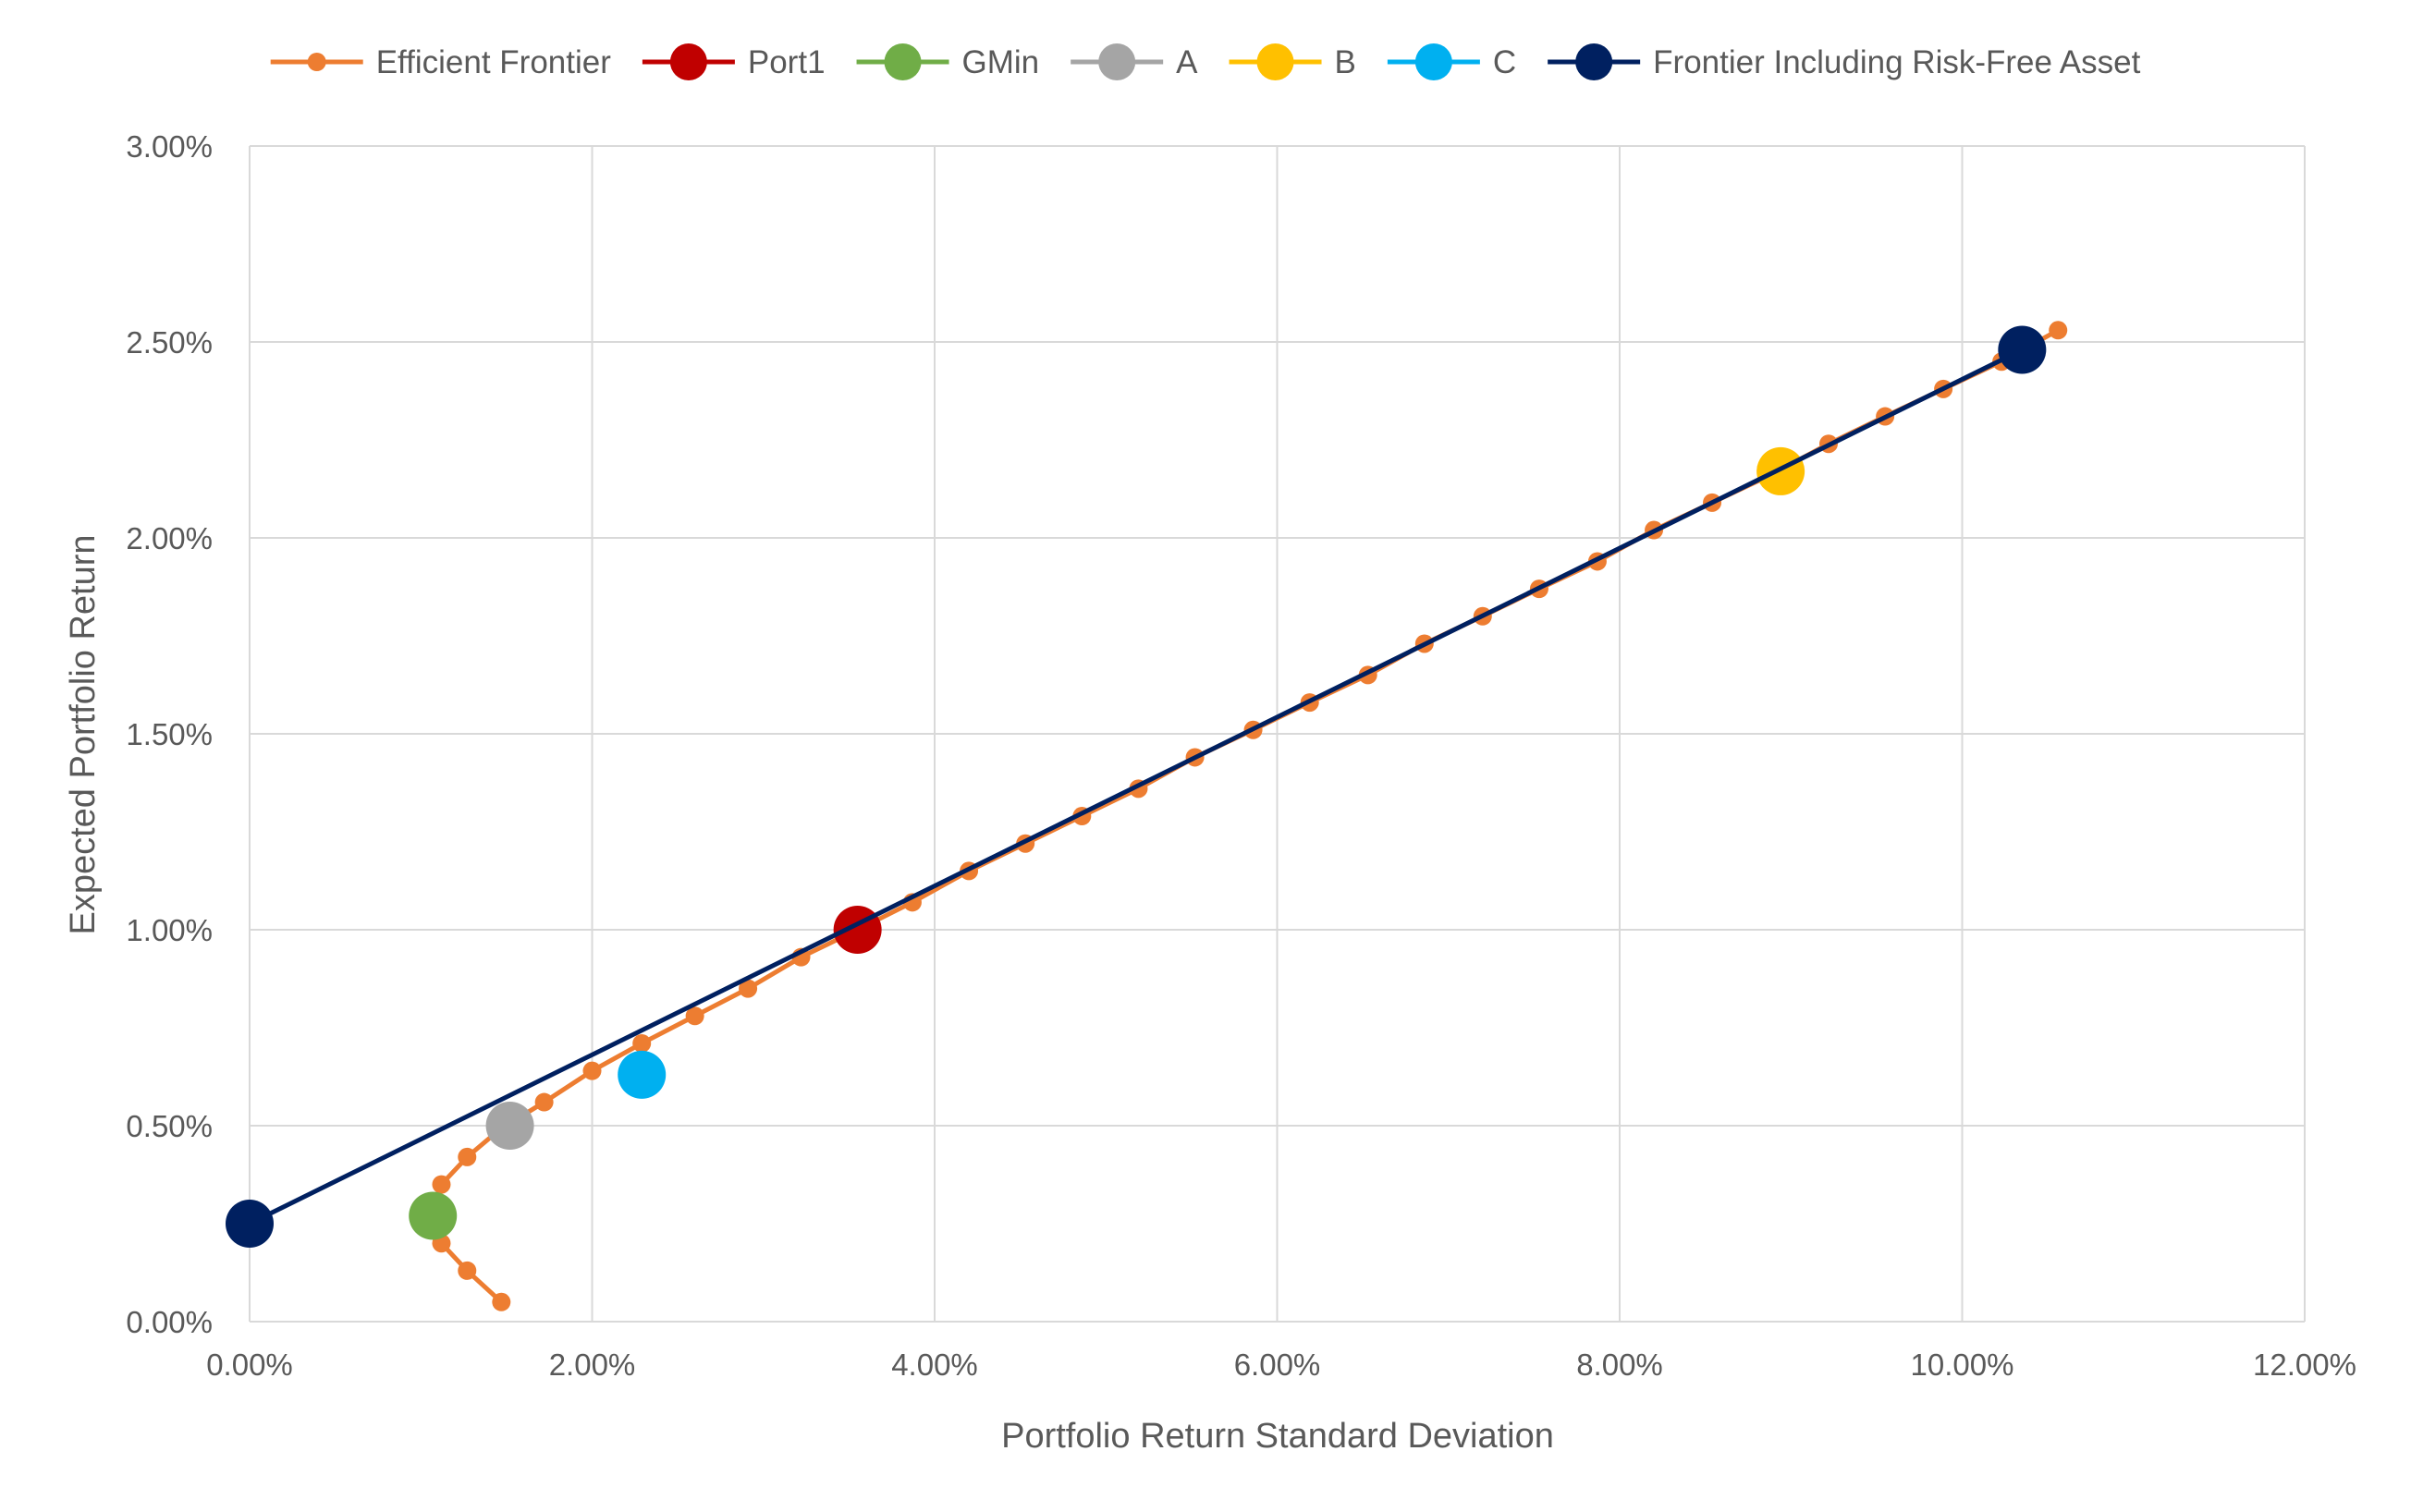 The width and height of the screenshot is (2411, 1512). What do you see at coordinates (1345, 62) in the screenshot?
I see `legend-label: B` at bounding box center [1345, 62].